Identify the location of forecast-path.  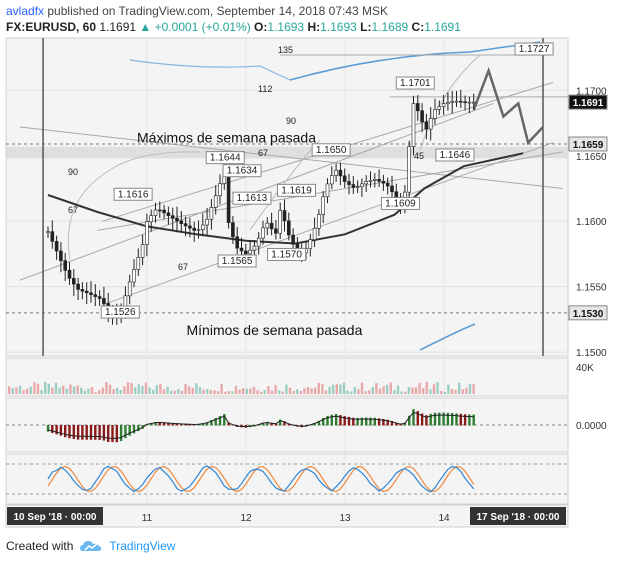
(508, 106).